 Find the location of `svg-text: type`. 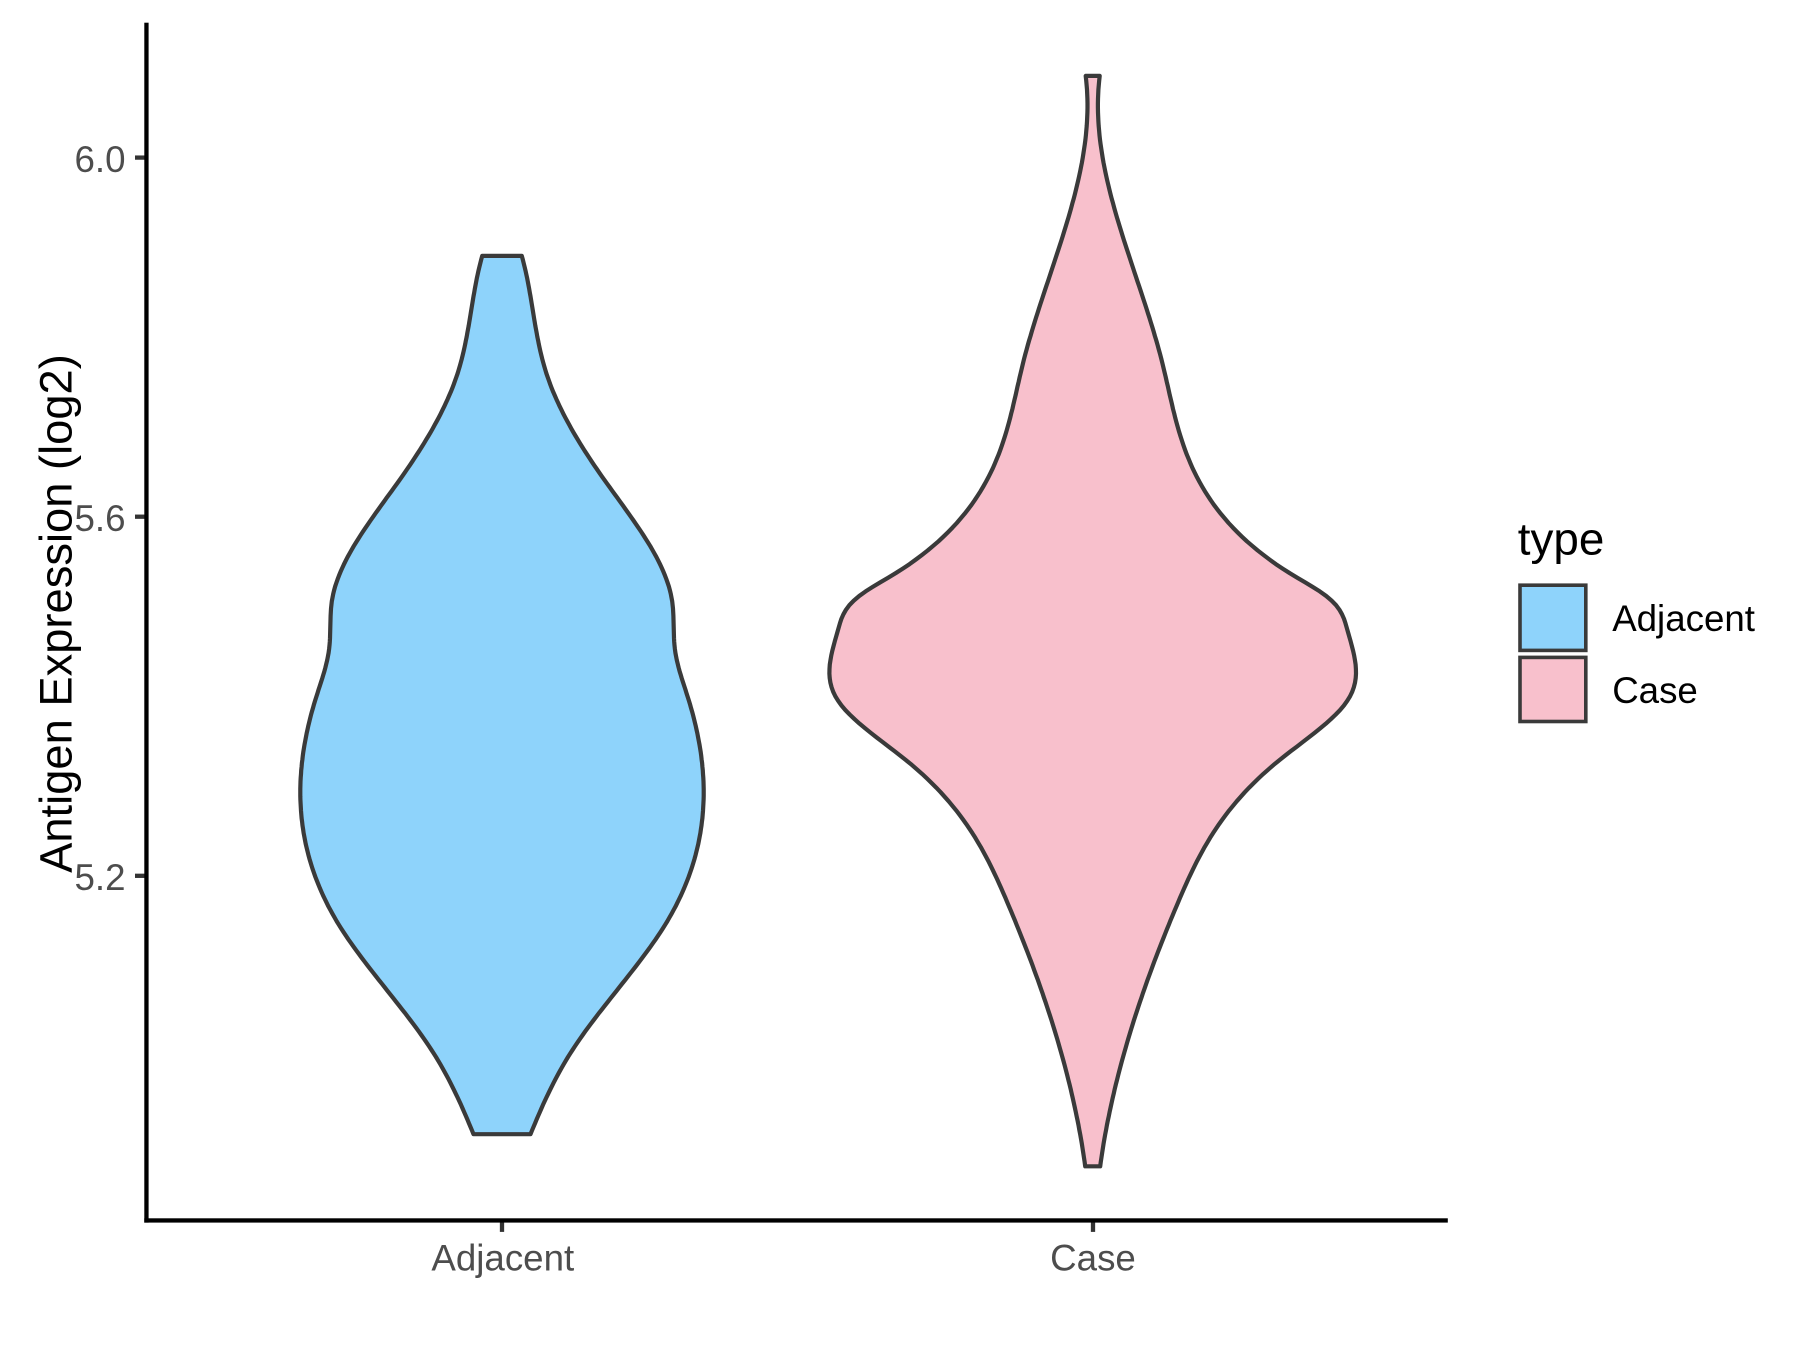

svg-text: type is located at coordinates (1561, 538).